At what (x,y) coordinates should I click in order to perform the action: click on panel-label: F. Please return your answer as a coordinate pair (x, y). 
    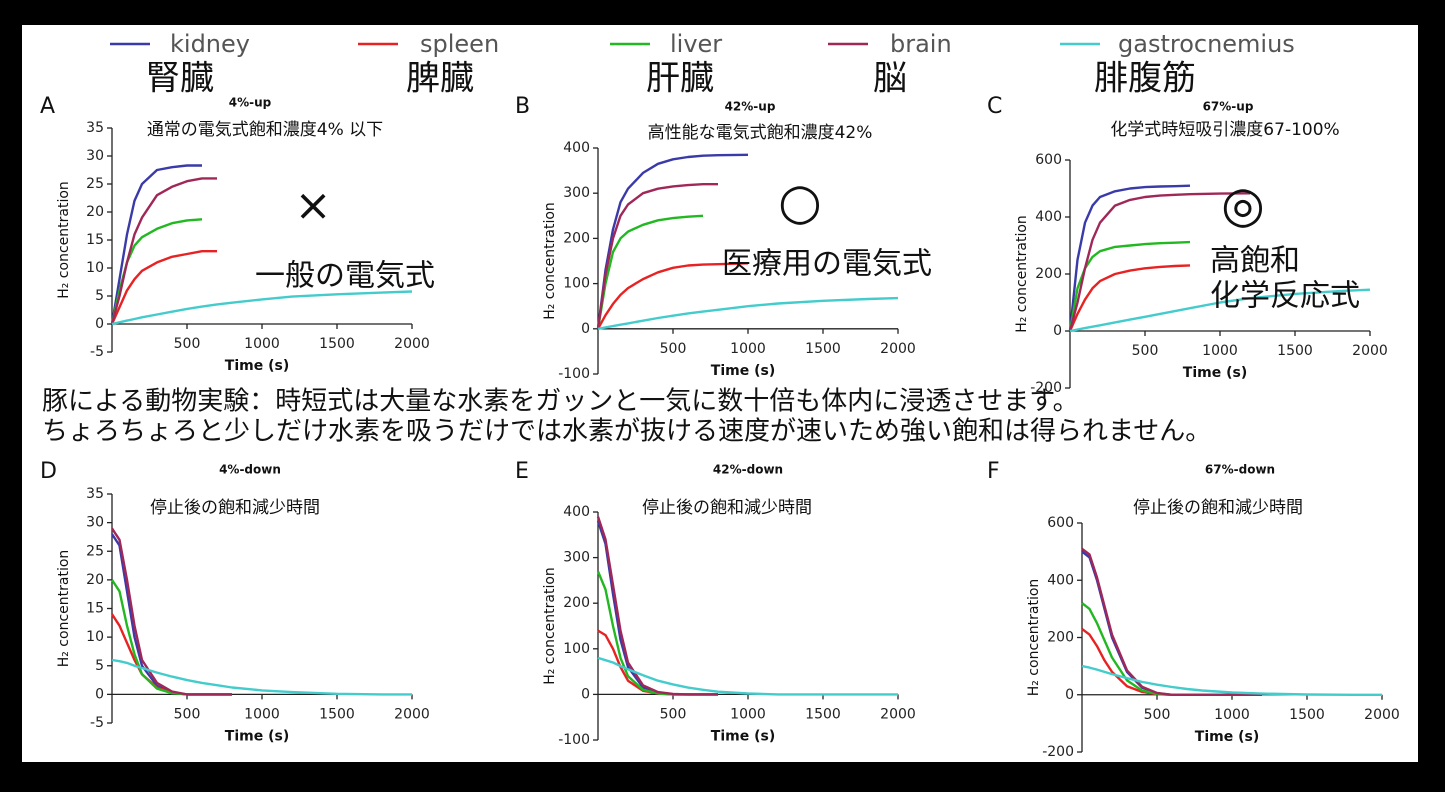
    Looking at the image, I should click on (993, 471).